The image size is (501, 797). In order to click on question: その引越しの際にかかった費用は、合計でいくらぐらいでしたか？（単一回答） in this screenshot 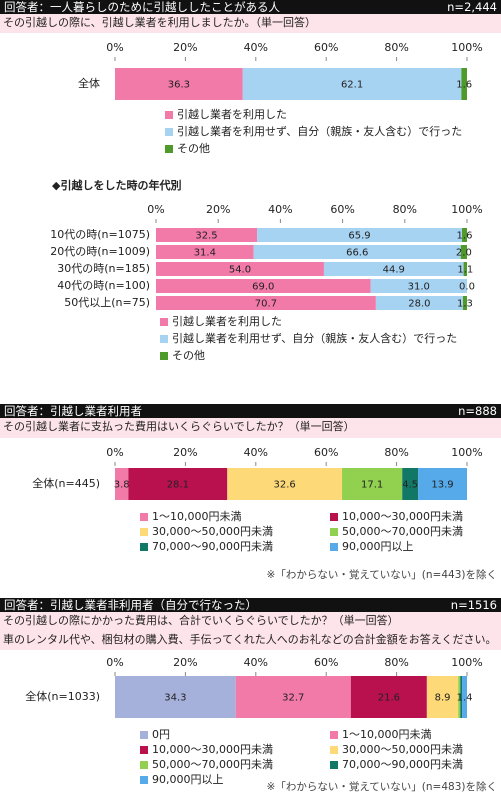, I will do `click(201, 620)`.